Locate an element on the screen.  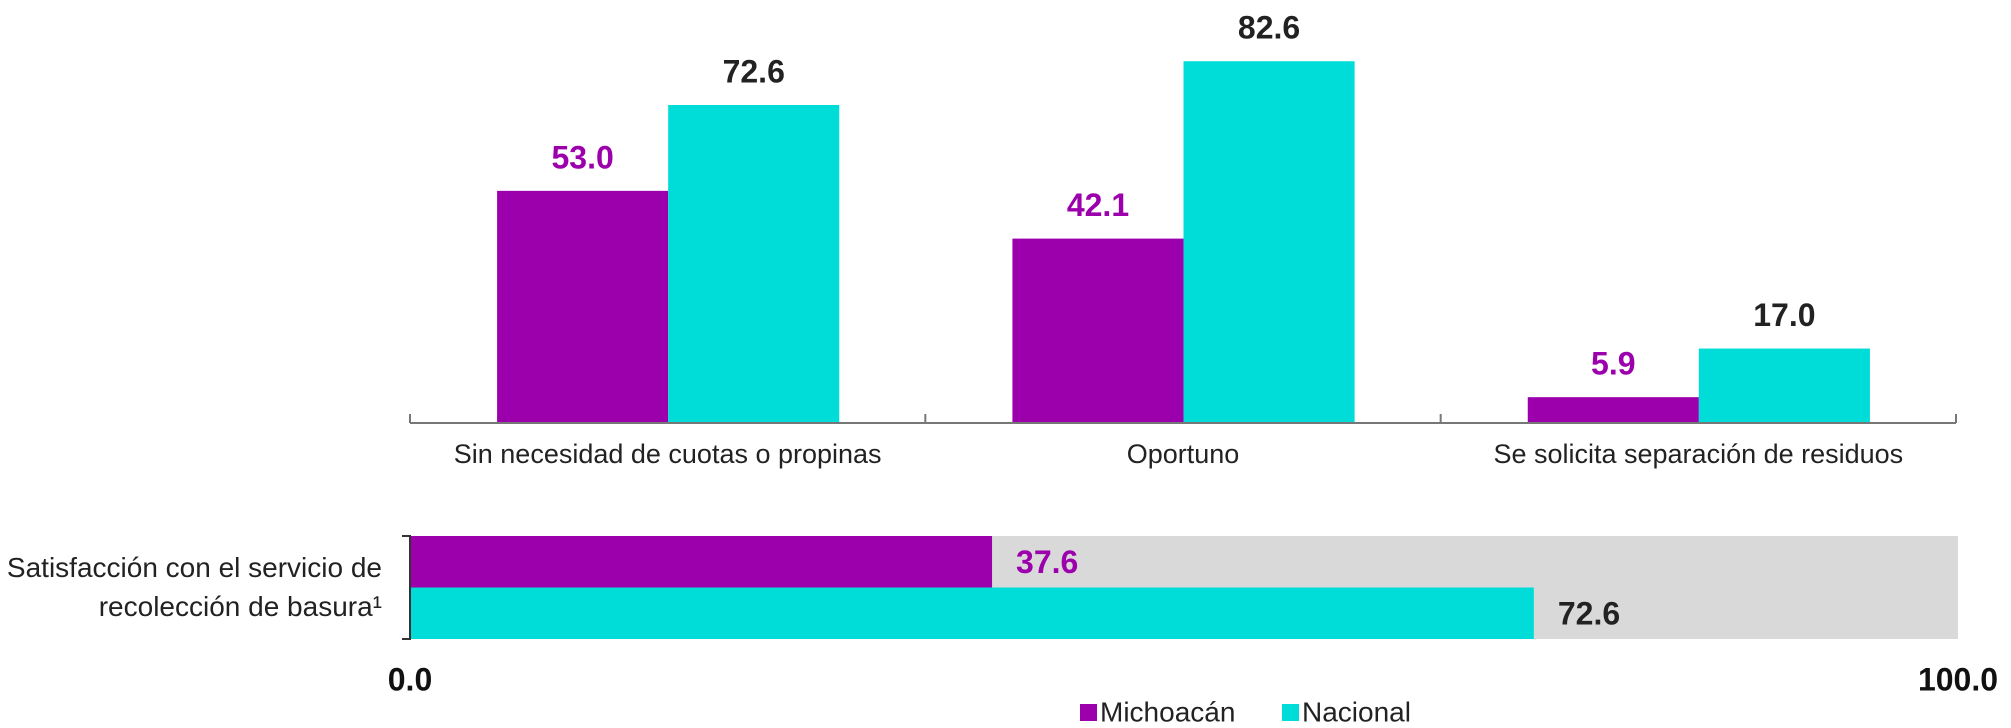
value-label: 53.0 is located at coordinates (582, 157).